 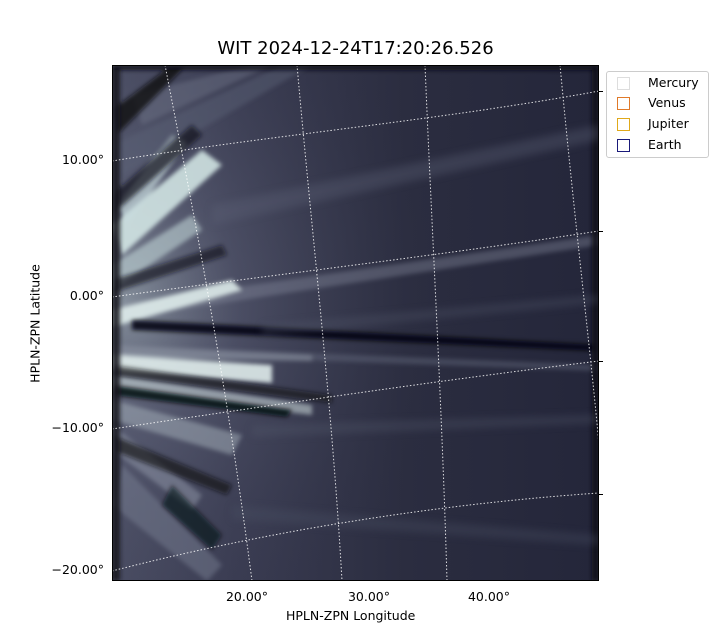 I want to click on x-tick-label: 20.00°, so click(x=247, y=596).